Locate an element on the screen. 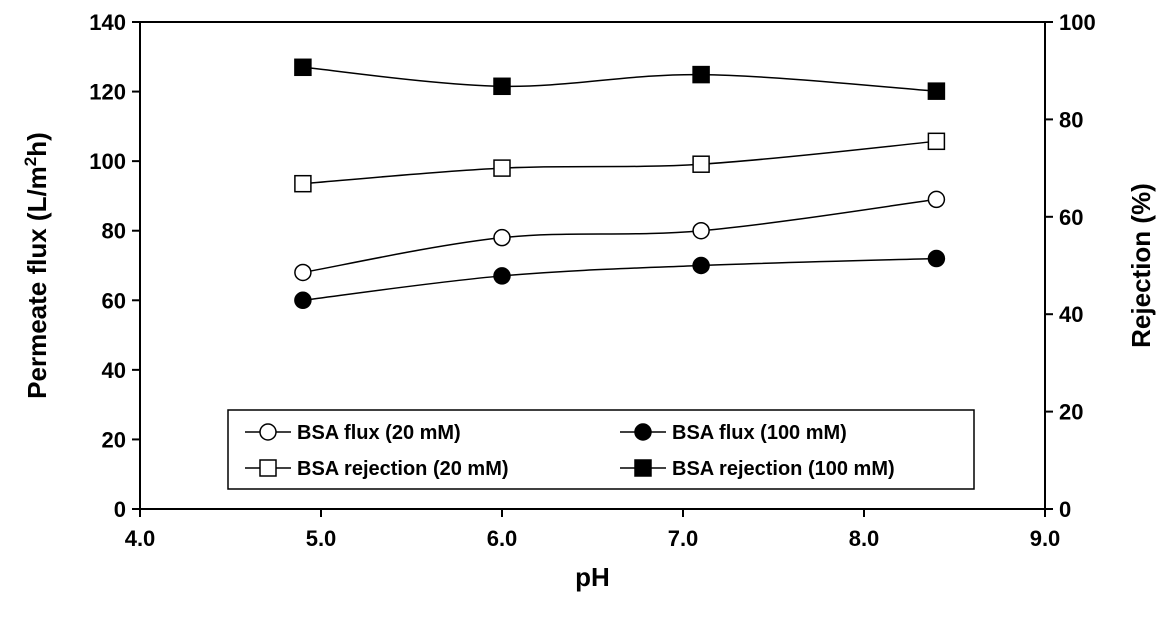  y-left-axis-title: Permeate flux (L/m2h) is located at coordinates (36, 265).